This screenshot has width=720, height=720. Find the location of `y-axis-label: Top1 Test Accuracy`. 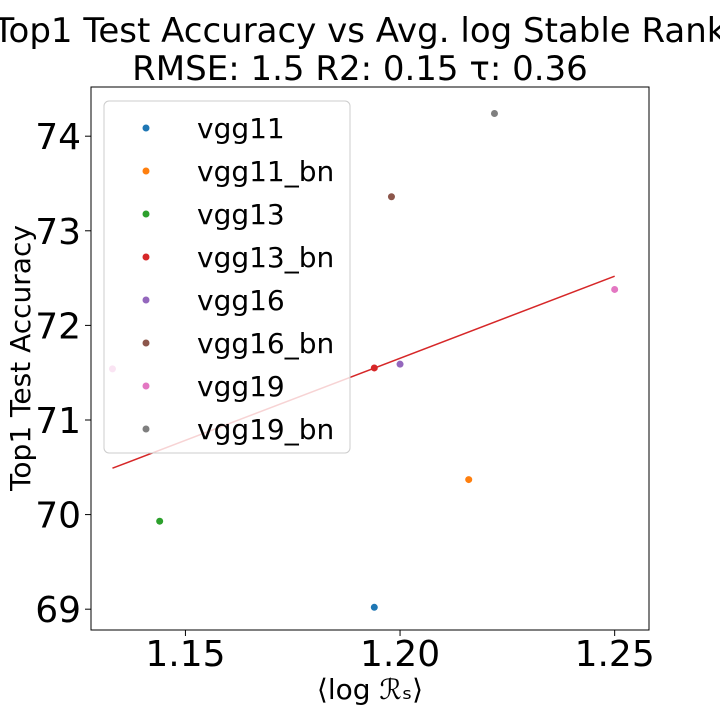

y-axis-label: Top1 Test Accuracy is located at coordinates (20, 358).